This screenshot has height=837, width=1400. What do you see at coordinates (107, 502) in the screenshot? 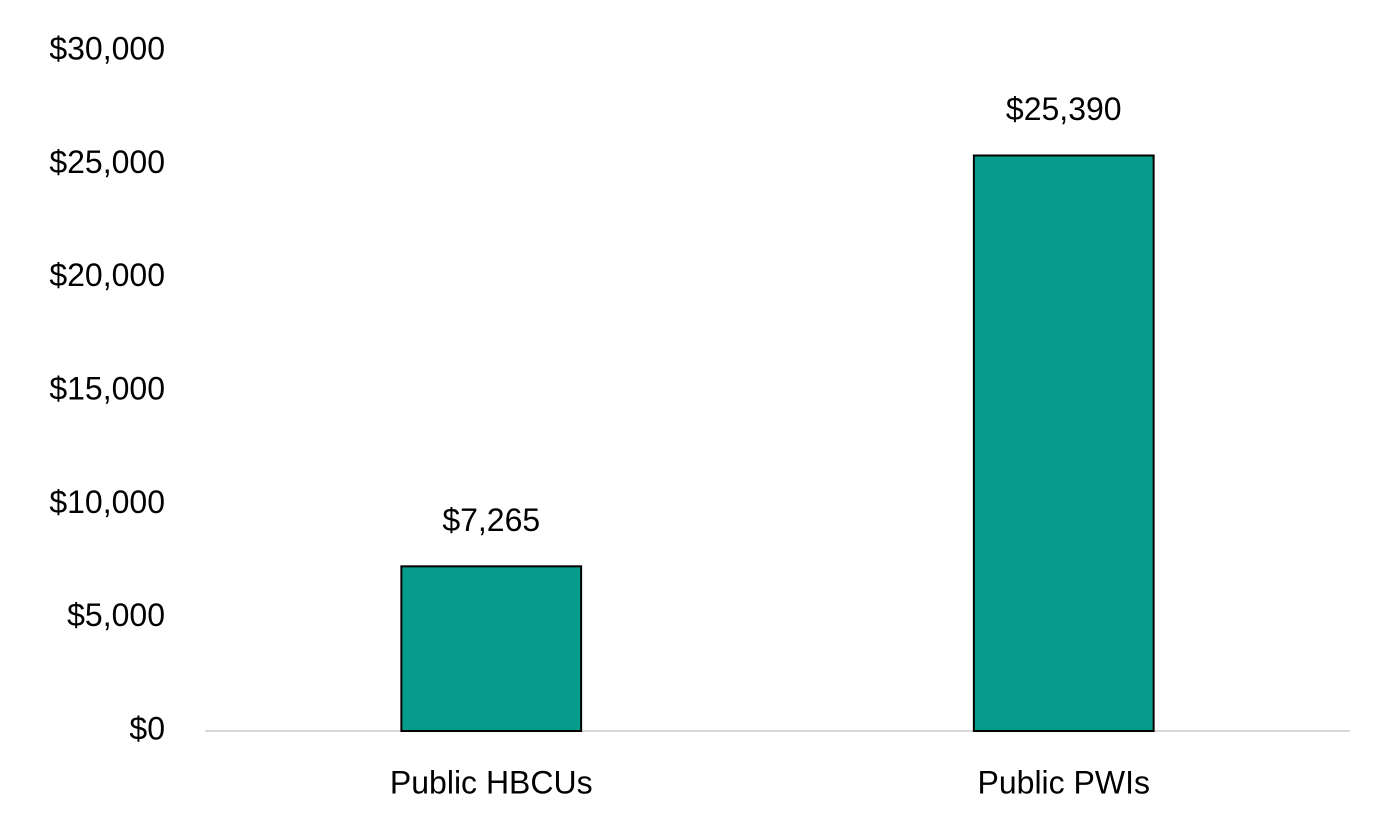
I see `y-tick-label: $10,000` at bounding box center [107, 502].